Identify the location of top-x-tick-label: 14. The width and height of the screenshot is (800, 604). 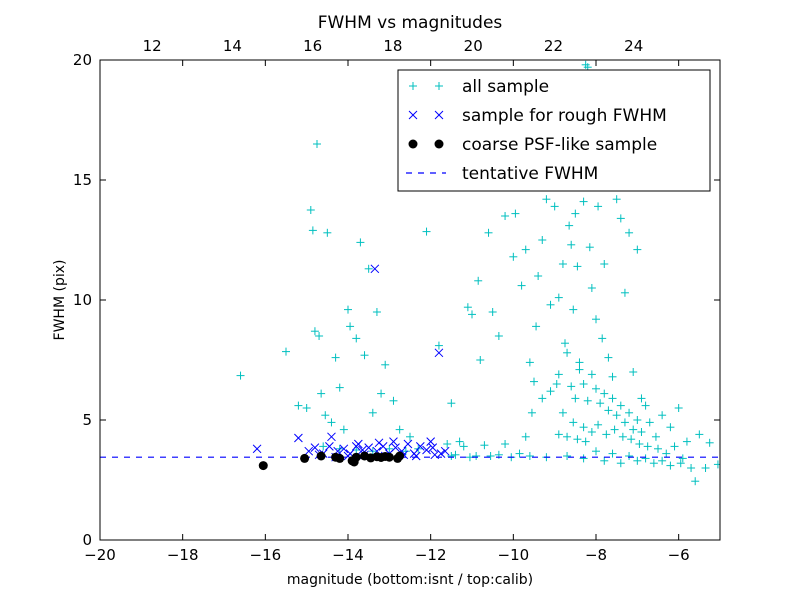
(232, 46).